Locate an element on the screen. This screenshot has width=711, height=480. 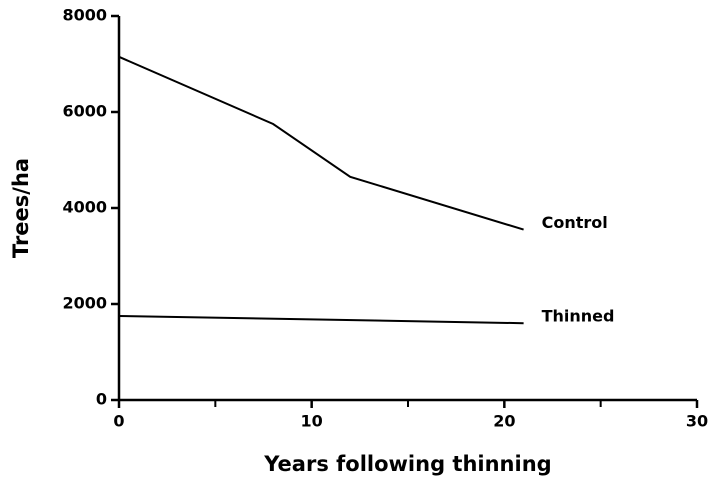
y-tick-label: 8000 is located at coordinates (84, 15).